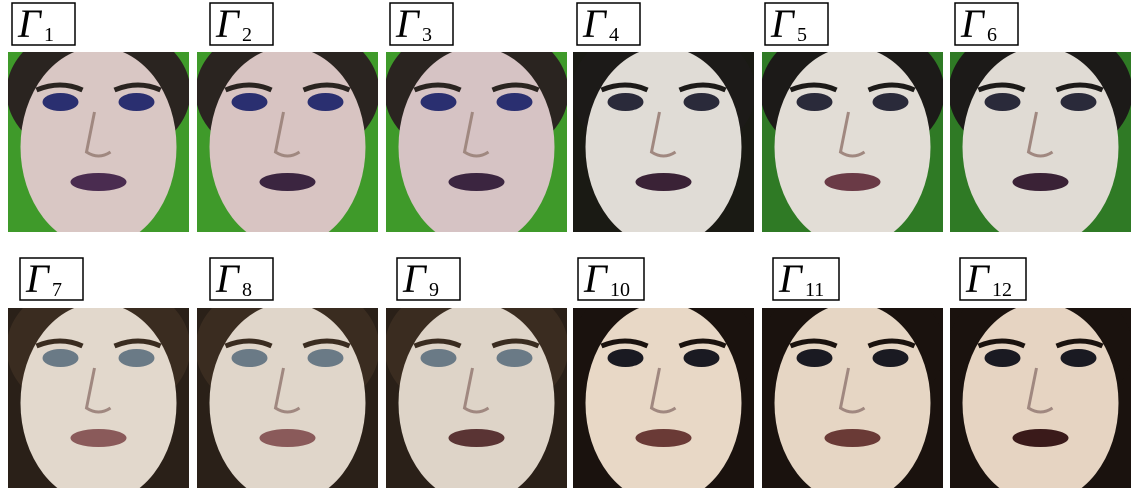 The height and width of the screenshot is (489, 1136). What do you see at coordinates (247, 35) in the screenshot?
I see `label-subscript: 2` at bounding box center [247, 35].